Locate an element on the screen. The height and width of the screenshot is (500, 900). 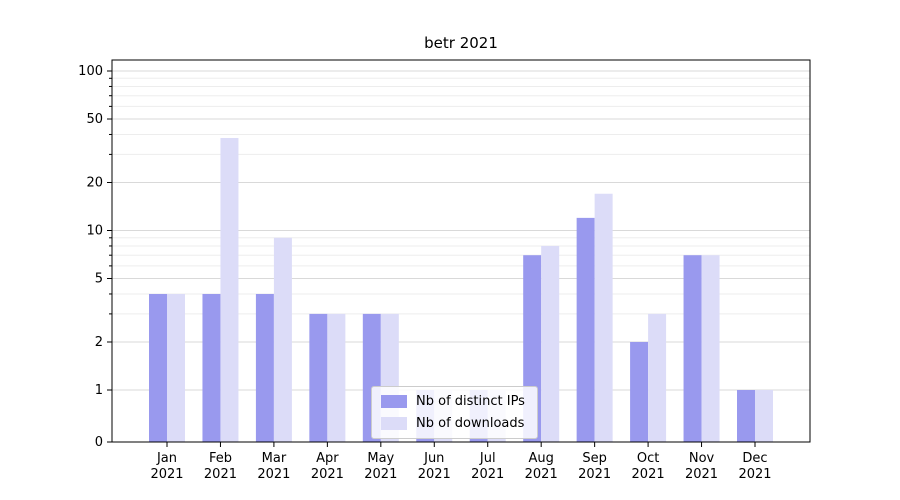
x-tick-label-month: Jul is located at coordinates (487, 458).